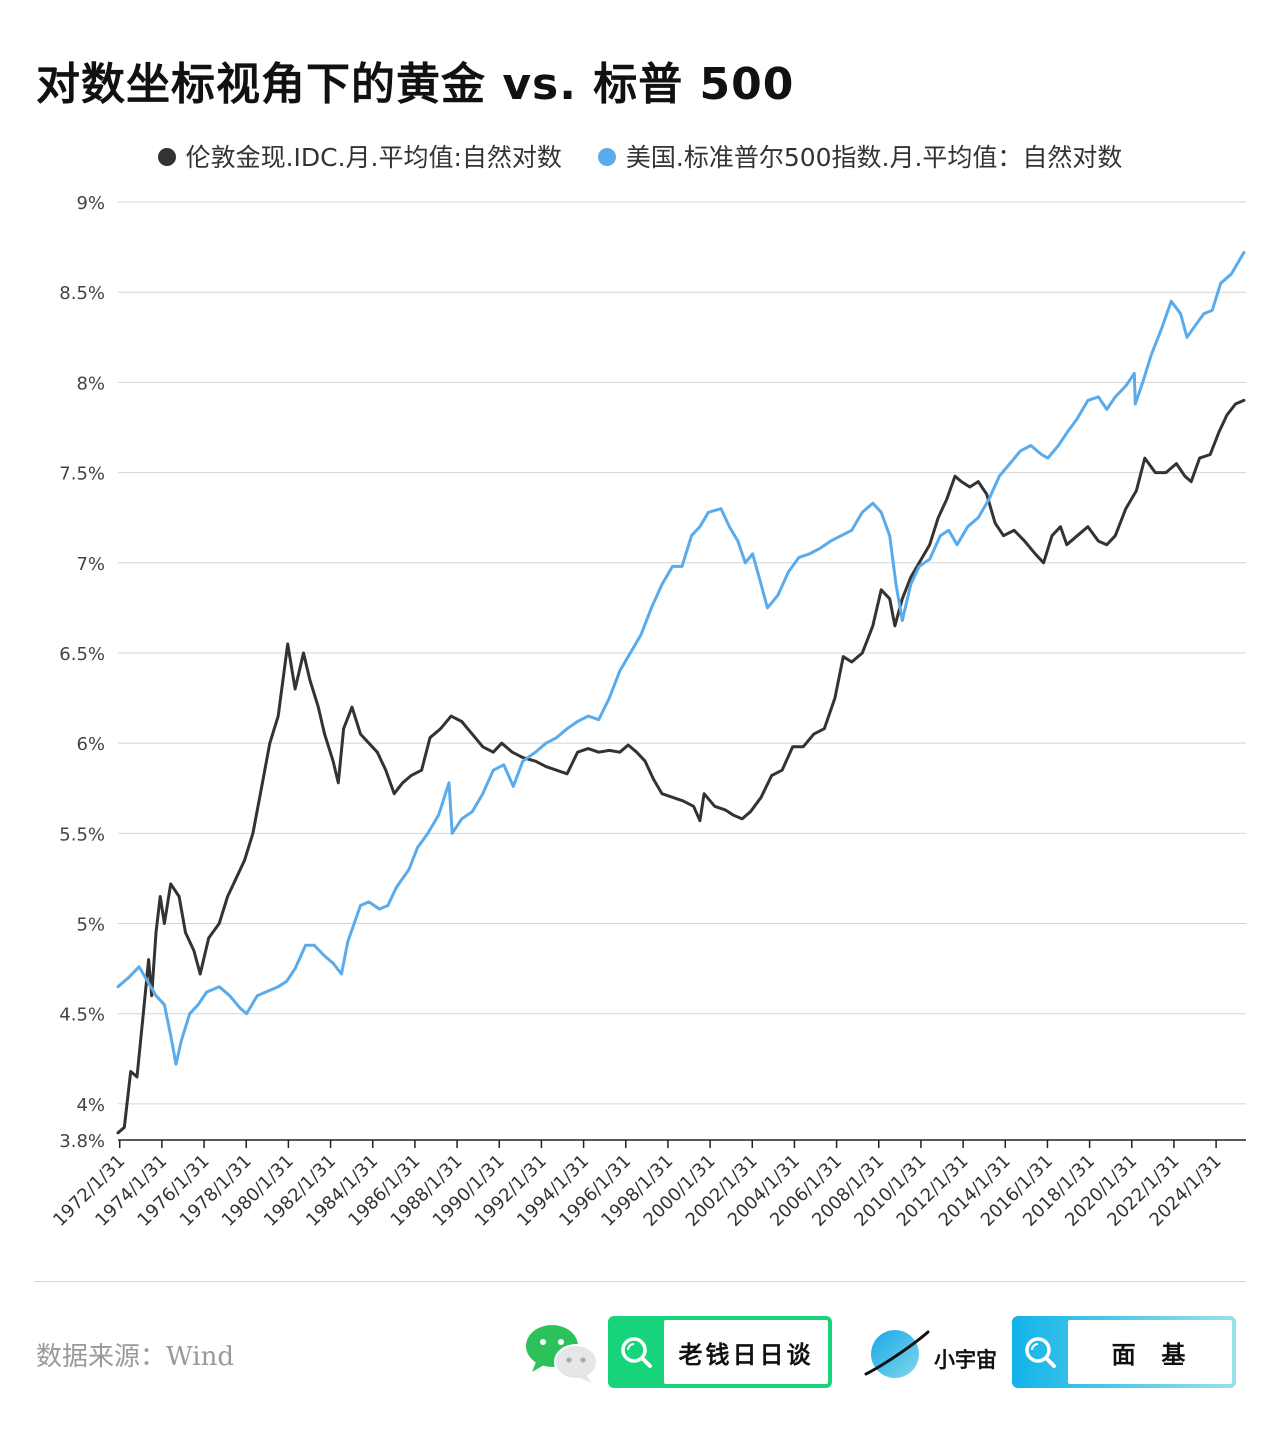  Describe the element at coordinates (1150, 1352) in the screenshot. I see `xiaoyuzhou-account-name: 面 基` at that location.